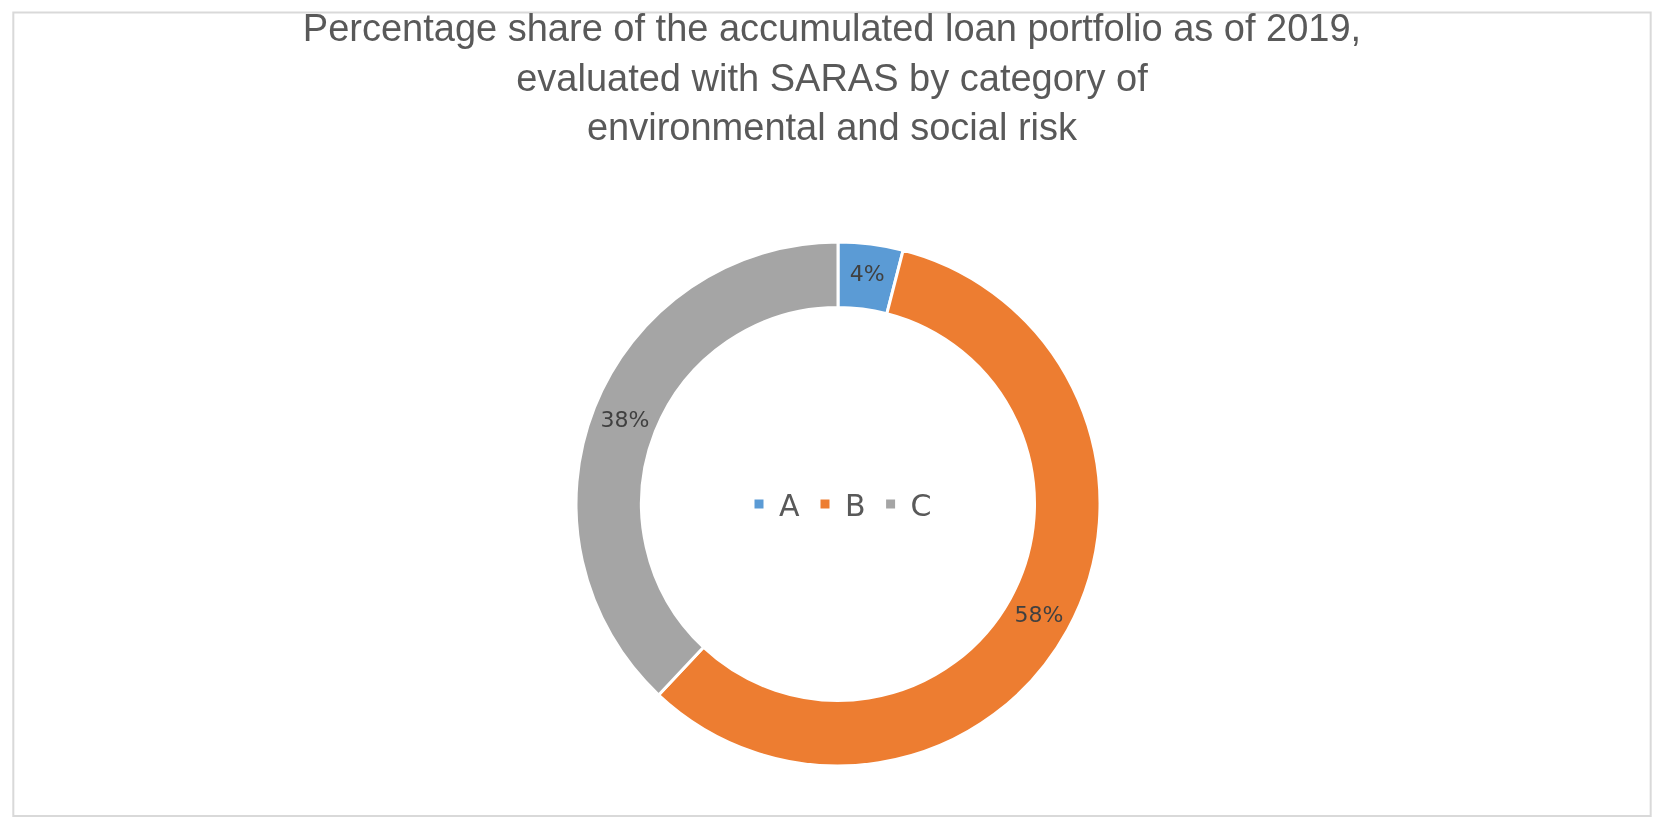 The image size is (1664, 826). Describe the element at coordinates (789, 505) in the screenshot. I see `legend-label: A` at that location.